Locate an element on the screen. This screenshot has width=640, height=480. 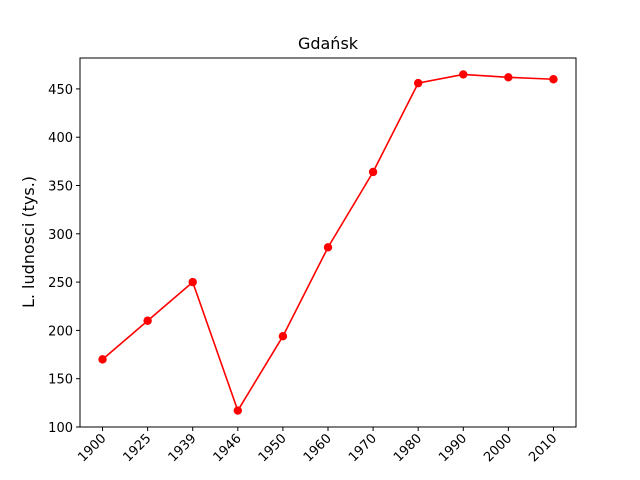
x-tick-label: 2000 is located at coordinates (498, 448).